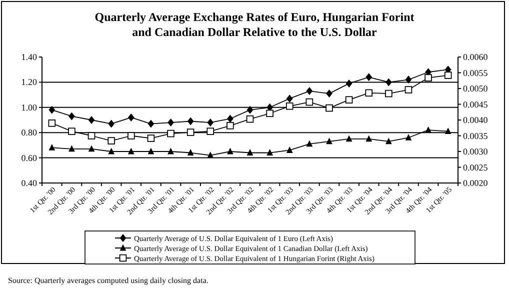 This screenshot has height=290, width=509. What do you see at coordinates (475, 167) in the screenshot?
I see `y2-tick-label: 0.0025` at bounding box center [475, 167].